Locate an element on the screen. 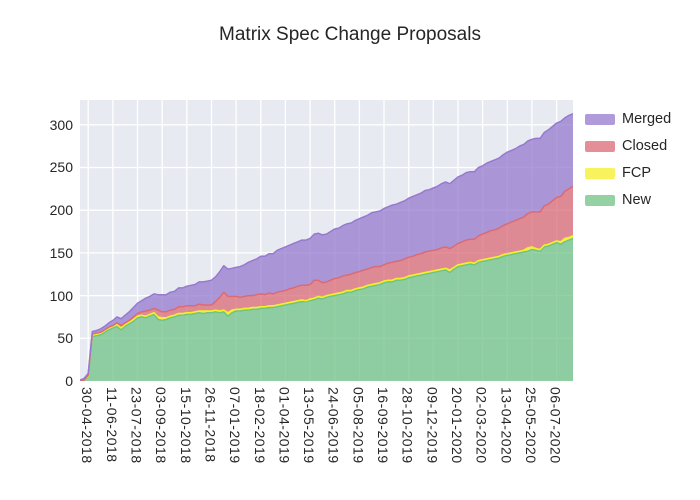  x-tick-label: 24-06-2019 is located at coordinates (333, 425).